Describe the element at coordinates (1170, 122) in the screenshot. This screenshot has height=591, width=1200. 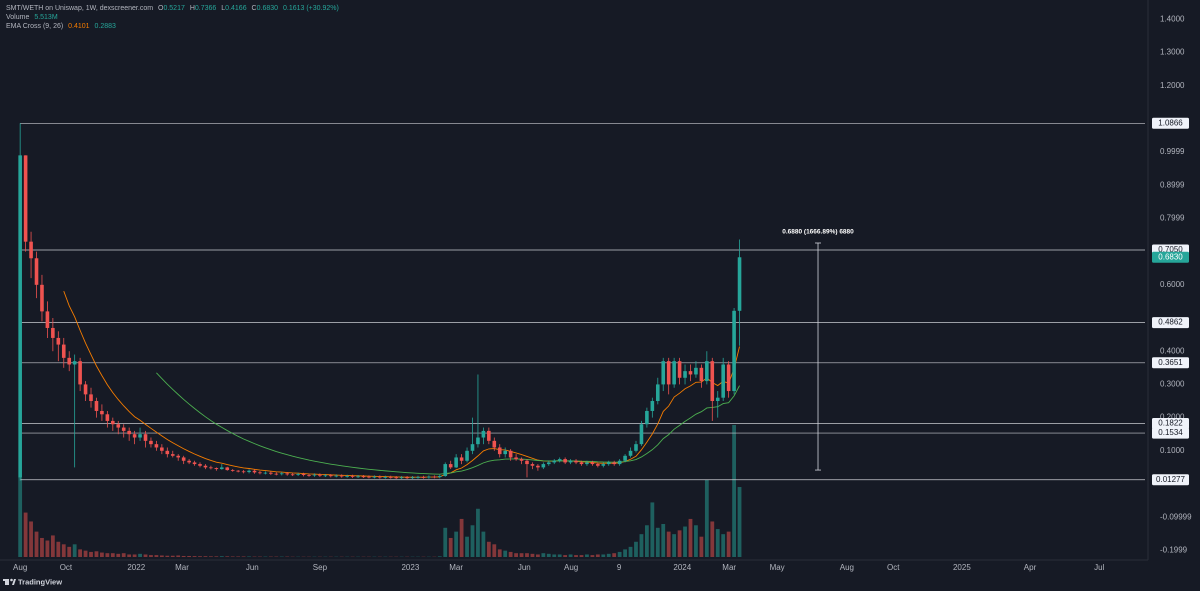
I see `level-label: 1.0866` at that location.